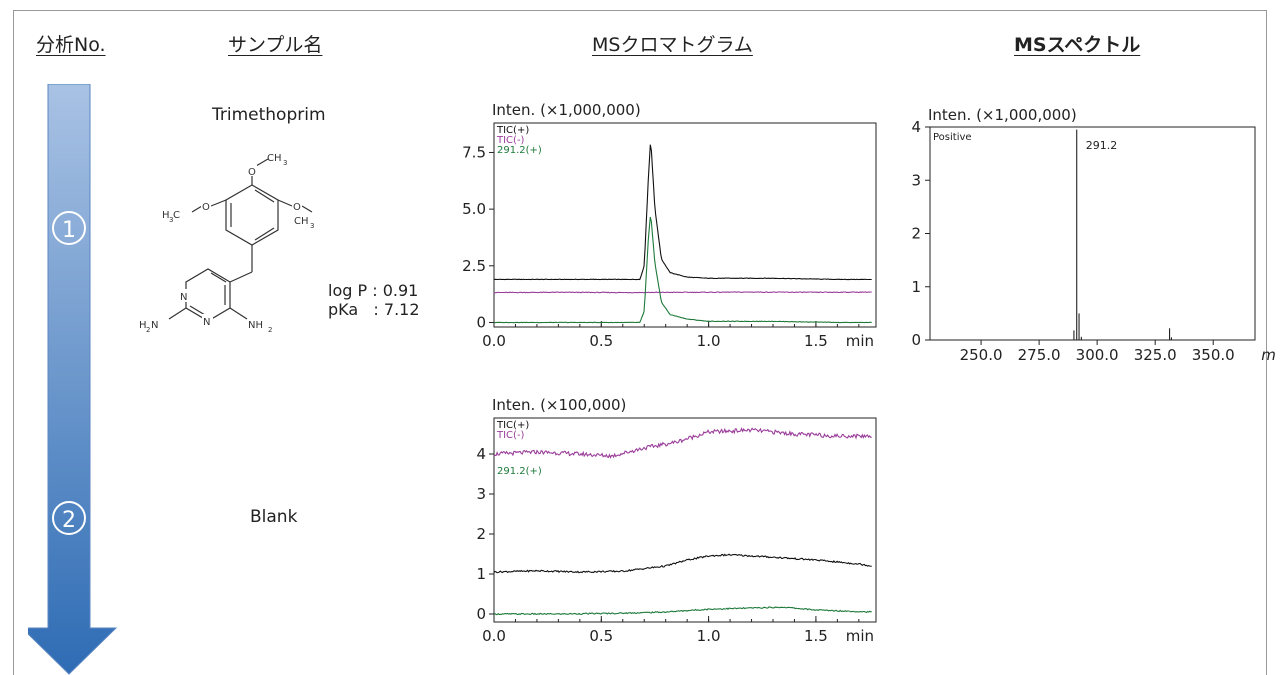  What do you see at coordinates (373, 290) in the screenshot?
I see `sample-1-logp: log P : 0.91` at bounding box center [373, 290].